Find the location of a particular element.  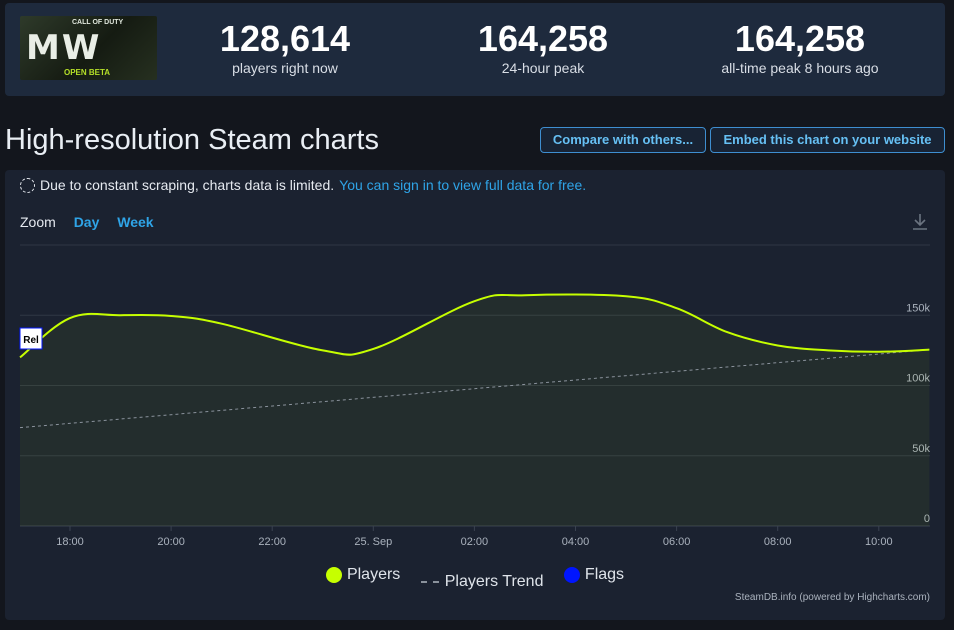

logo-beta-text: OPEN BETA is located at coordinates (87, 72).